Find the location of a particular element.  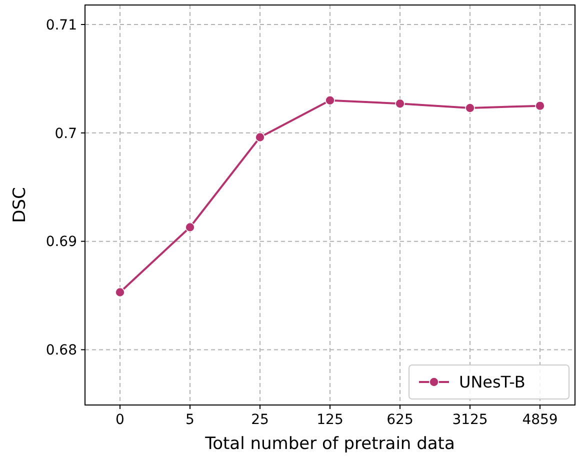

x-tick-label: 5 is located at coordinates (190, 420).